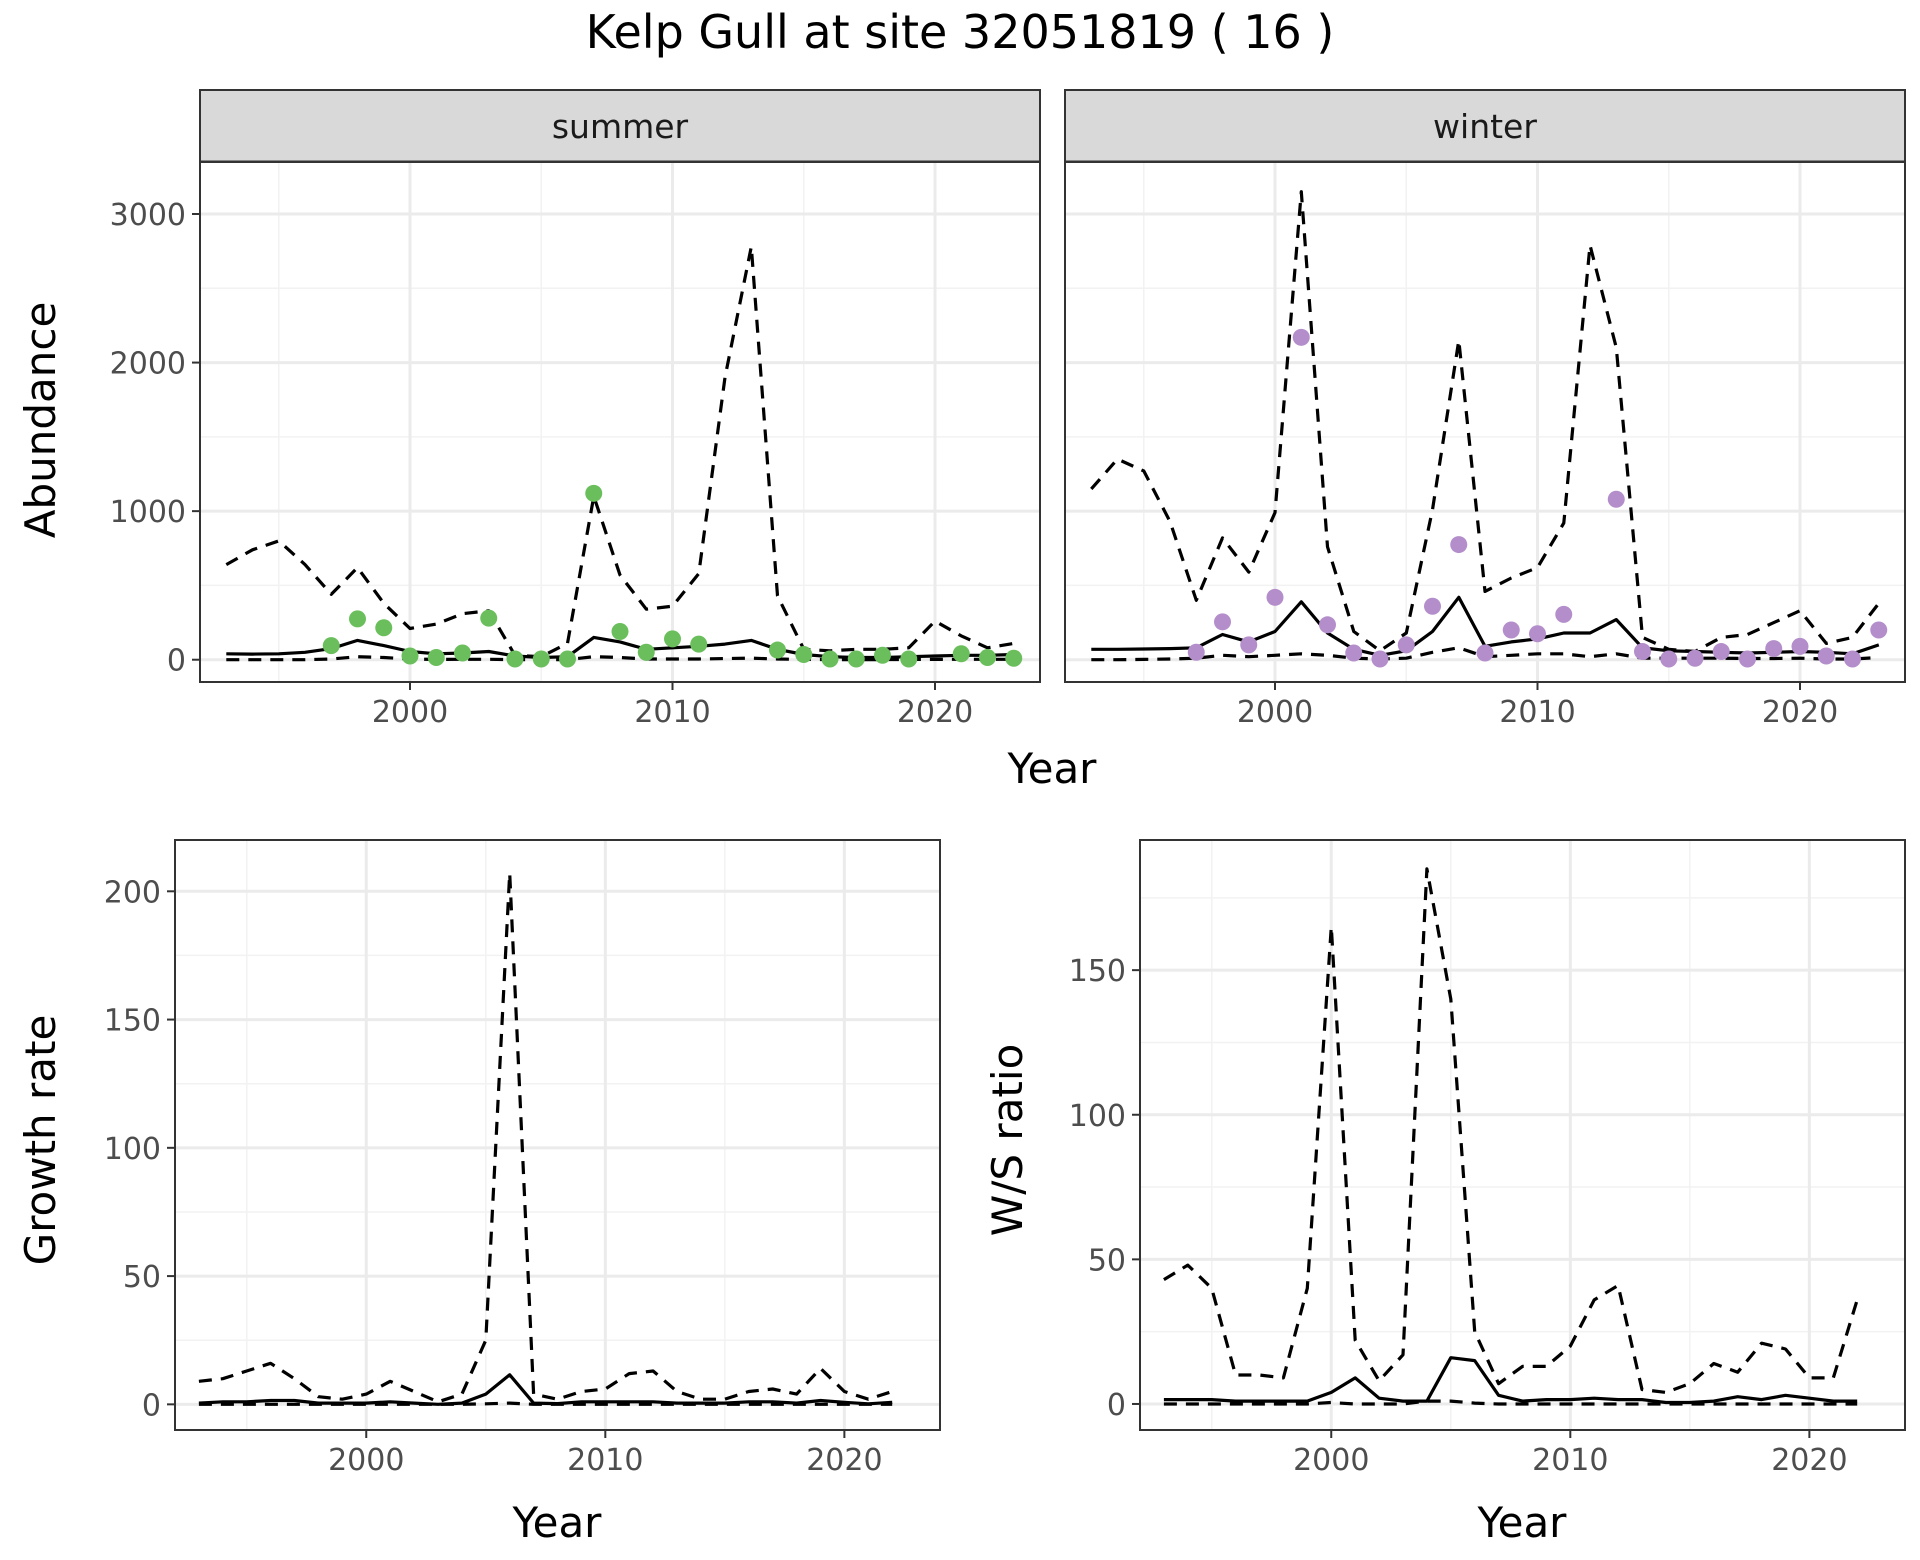  I want to click on ws-lower-bound-line, so click(1510, 1402).